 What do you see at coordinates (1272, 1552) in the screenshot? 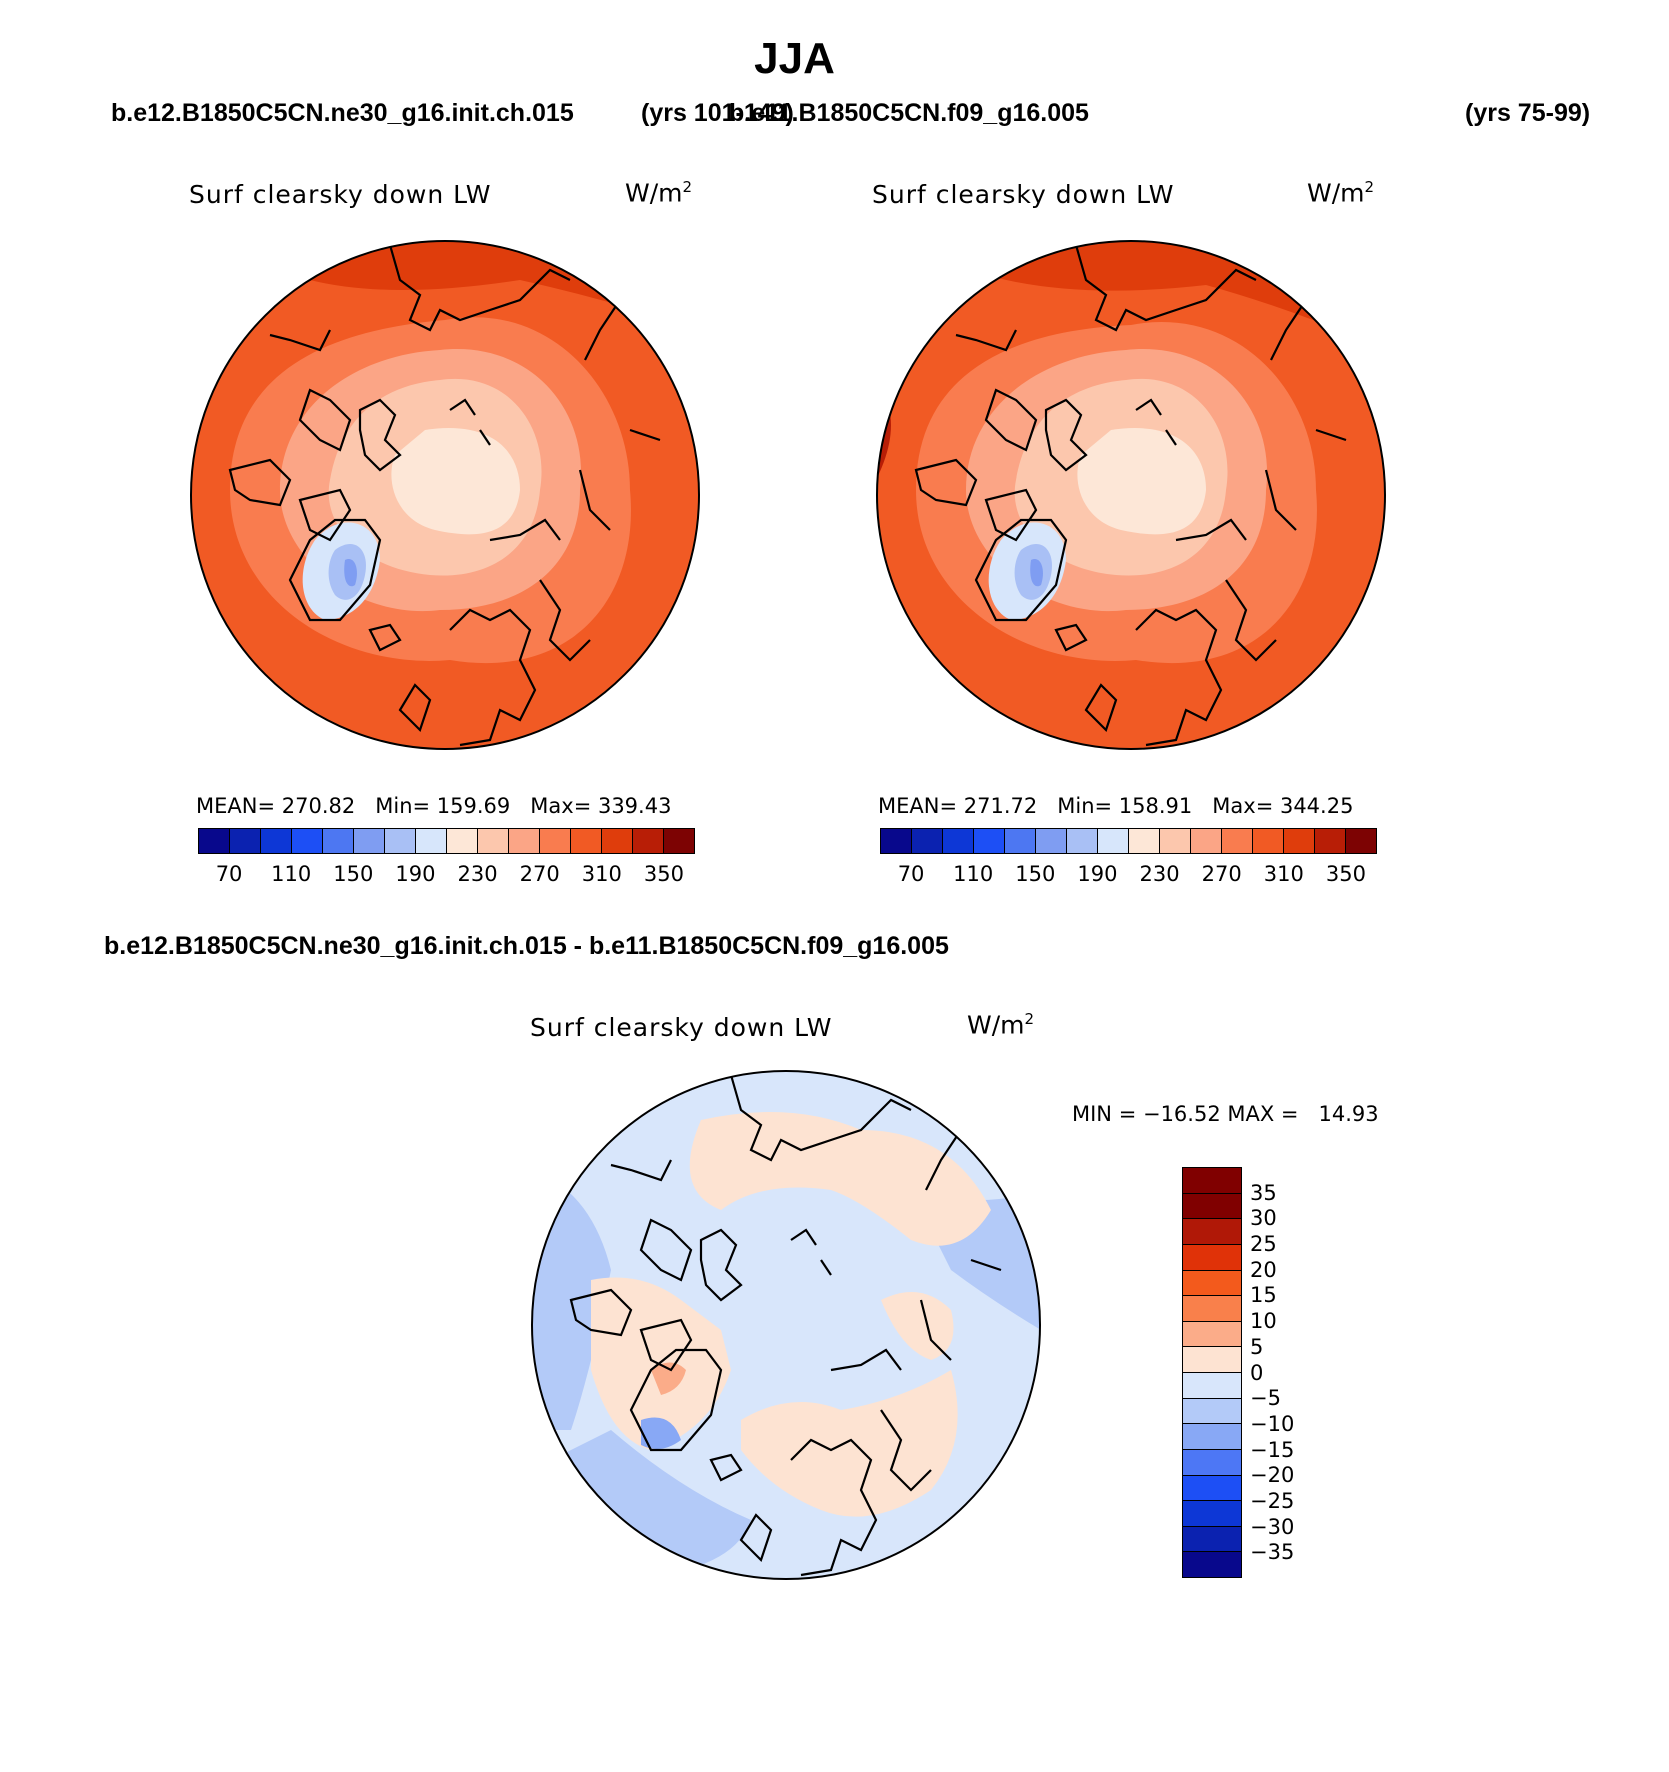
I see `diff-colorbar-tick-label: −35` at bounding box center [1272, 1552].